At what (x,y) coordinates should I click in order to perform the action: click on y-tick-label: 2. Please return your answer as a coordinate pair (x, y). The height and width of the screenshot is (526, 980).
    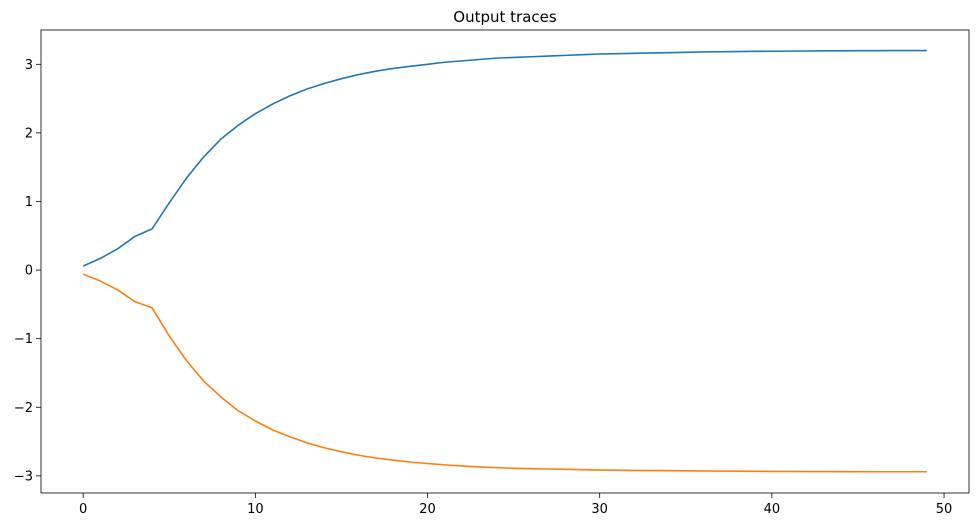
    Looking at the image, I should click on (29, 133).